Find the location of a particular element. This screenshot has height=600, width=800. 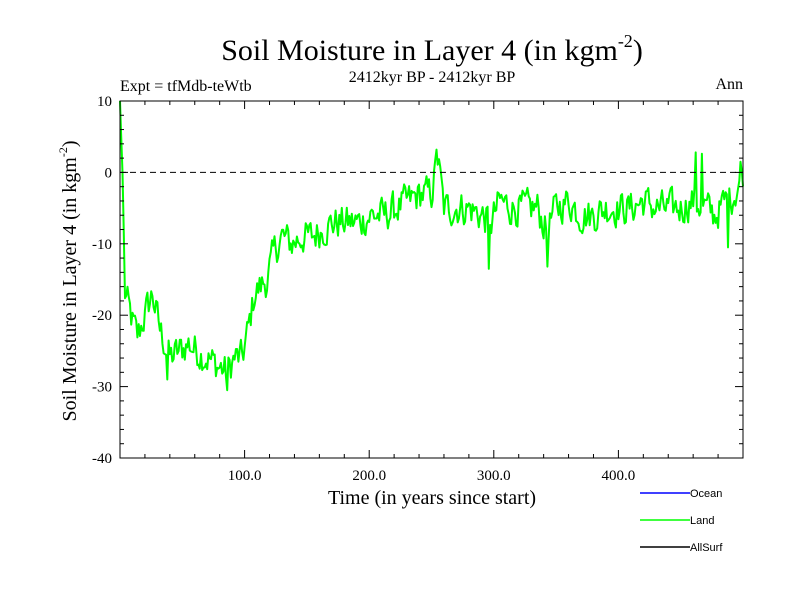

x-tick-label: 400.0 is located at coordinates (619, 476).